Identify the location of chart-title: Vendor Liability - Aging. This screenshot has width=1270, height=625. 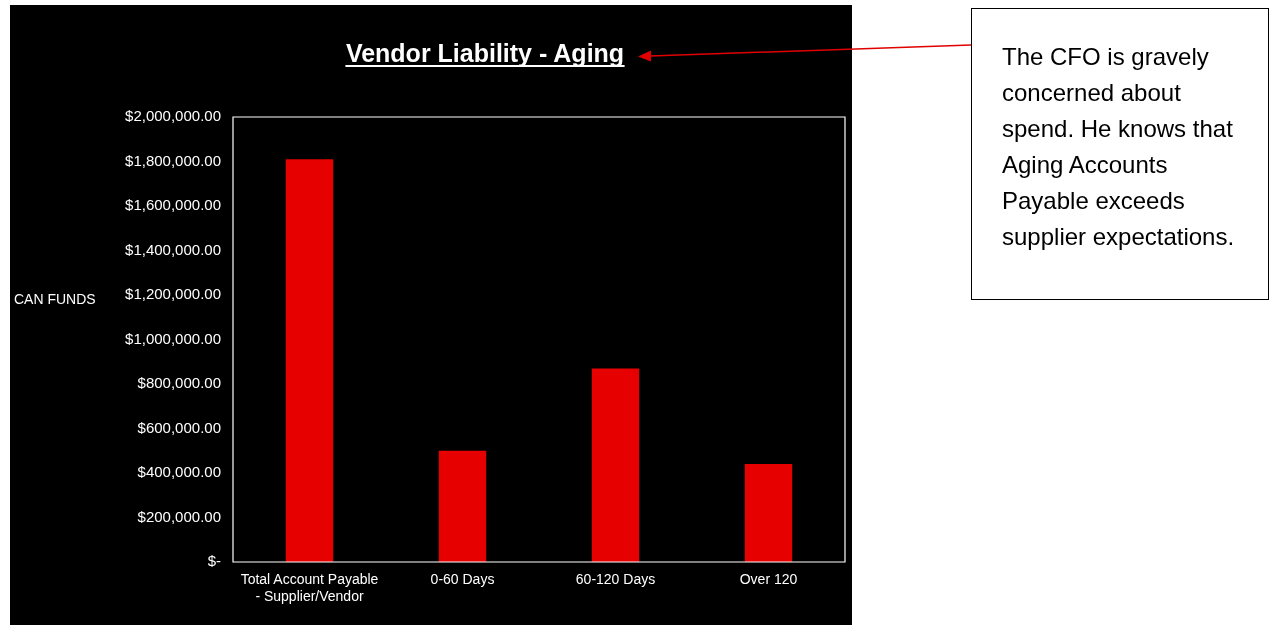
(485, 53).